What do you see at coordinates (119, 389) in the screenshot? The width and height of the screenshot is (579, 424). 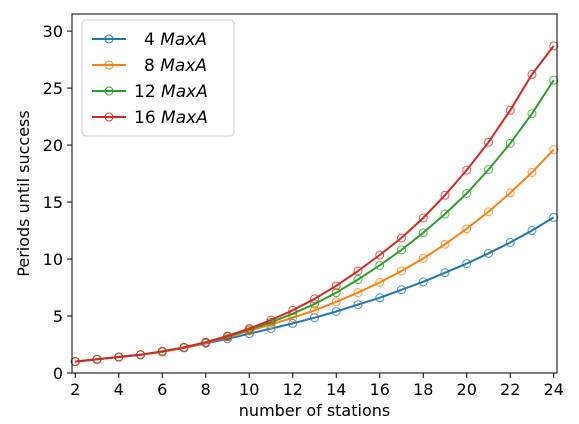 I see `x-tick-label: 4` at bounding box center [119, 389].